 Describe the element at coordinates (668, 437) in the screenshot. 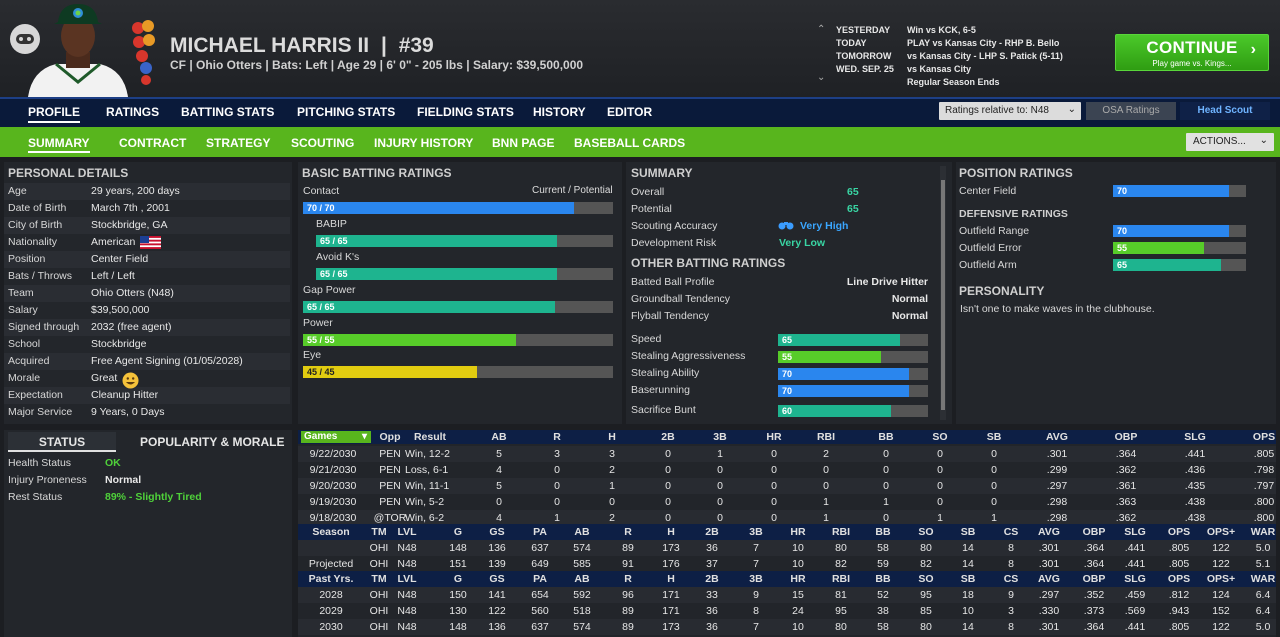

I see `games-col-header: 2B` at that location.